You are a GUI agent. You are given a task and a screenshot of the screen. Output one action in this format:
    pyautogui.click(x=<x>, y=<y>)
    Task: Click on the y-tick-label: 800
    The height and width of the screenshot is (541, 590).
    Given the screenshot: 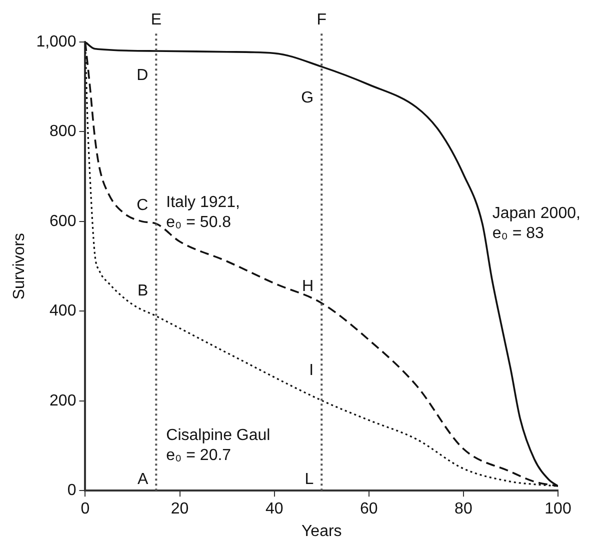 What is the action you would take?
    pyautogui.click(x=63, y=131)
    